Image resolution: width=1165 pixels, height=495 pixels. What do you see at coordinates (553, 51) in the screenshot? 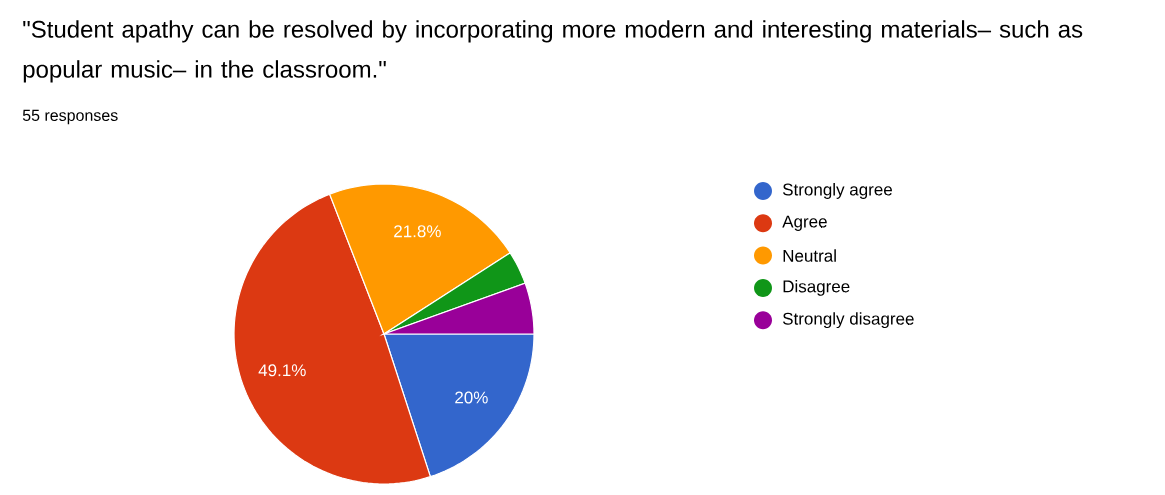
I see `chart-title: "Student apathy can be resolved by incorporating more modern and interesting materials– such as popular music– in the classroom."` at bounding box center [553, 51].